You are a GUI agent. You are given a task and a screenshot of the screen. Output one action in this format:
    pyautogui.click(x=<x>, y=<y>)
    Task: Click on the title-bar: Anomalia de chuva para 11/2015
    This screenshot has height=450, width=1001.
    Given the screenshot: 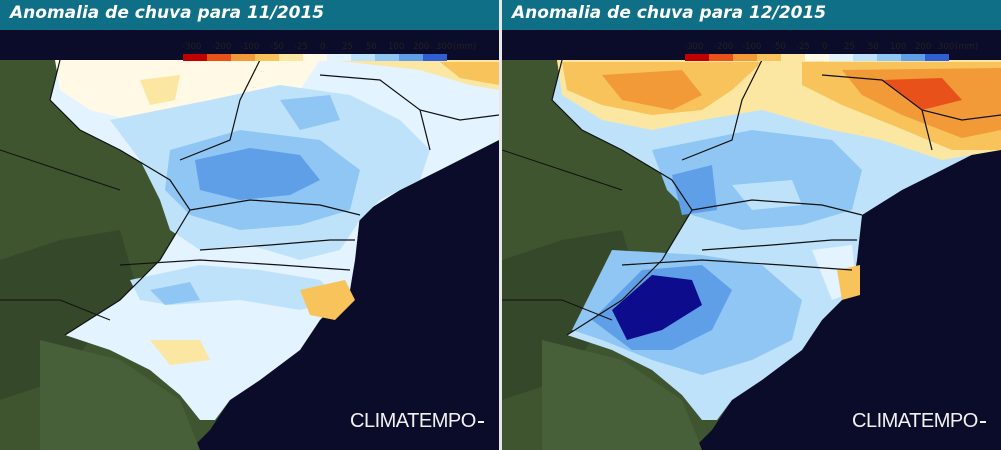 What is the action you would take?
    pyautogui.click(x=249, y=15)
    